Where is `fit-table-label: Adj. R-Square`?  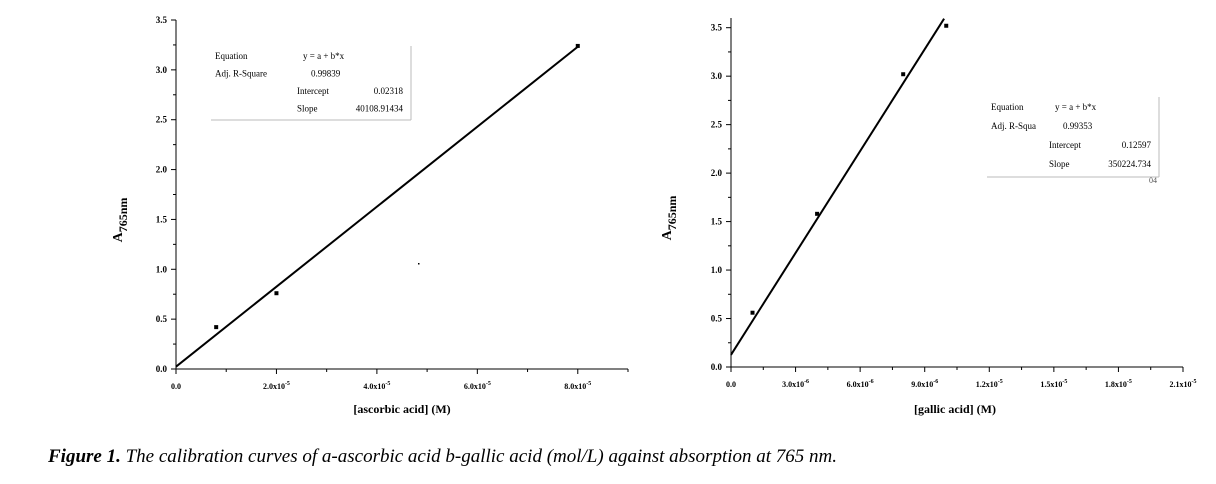 fit-table-label: Adj. R-Square is located at coordinates (241, 74).